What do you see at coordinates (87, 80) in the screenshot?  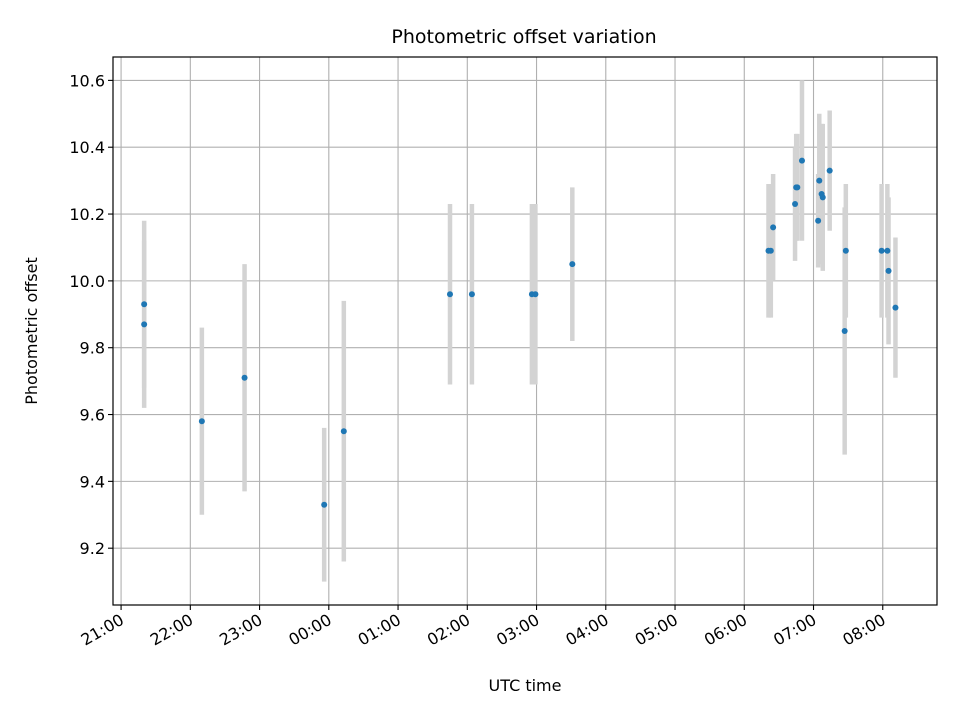 I see `y-tick-label: 10.6` at bounding box center [87, 80].